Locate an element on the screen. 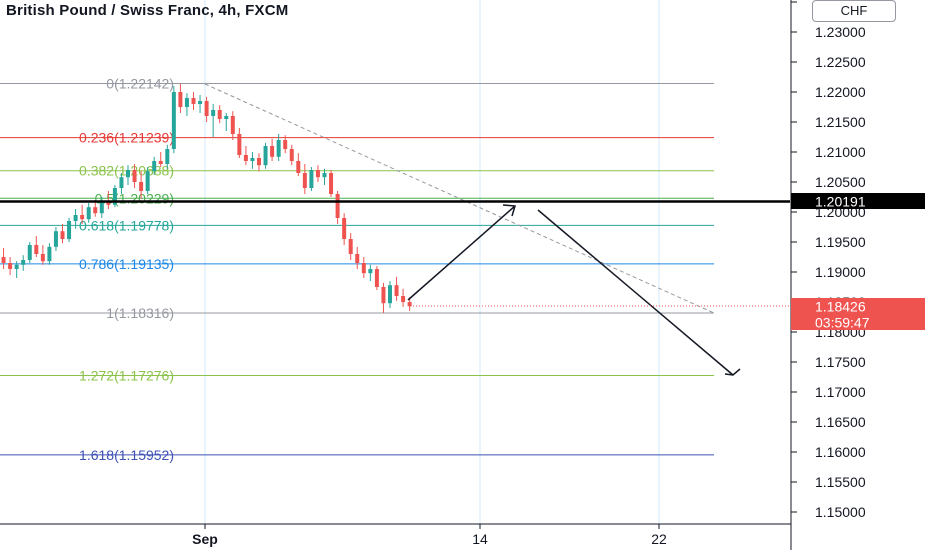  fib-level-label: 0.786(1.19135) is located at coordinates (126, 264).